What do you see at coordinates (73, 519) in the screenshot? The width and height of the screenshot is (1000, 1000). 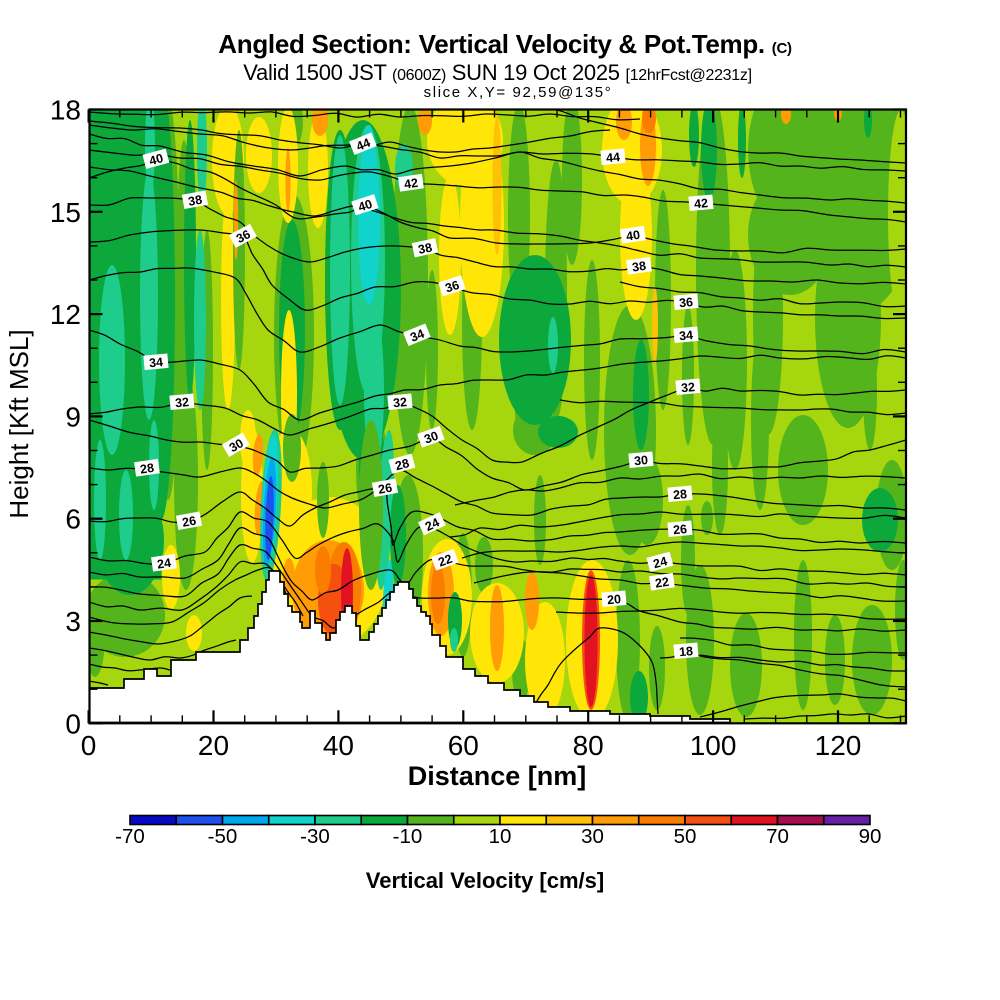 I see `svg-text: 6` at bounding box center [73, 519].